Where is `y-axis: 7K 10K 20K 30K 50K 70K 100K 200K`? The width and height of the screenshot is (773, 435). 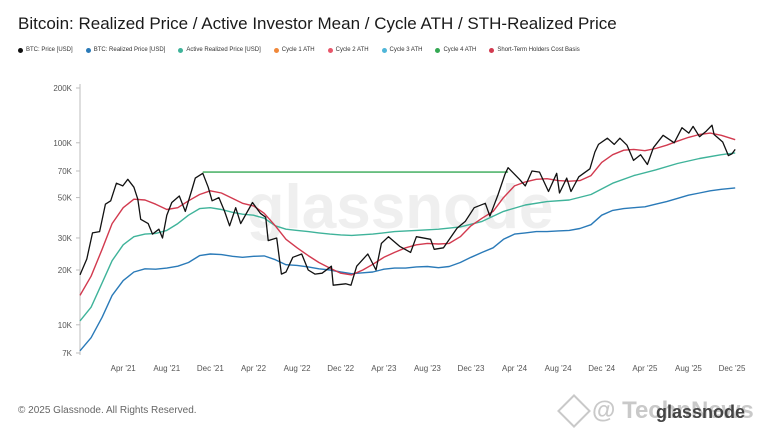 y-axis: 7K 10K 20K 30K 50K 70K 100K 200K is located at coordinates (67, 221).